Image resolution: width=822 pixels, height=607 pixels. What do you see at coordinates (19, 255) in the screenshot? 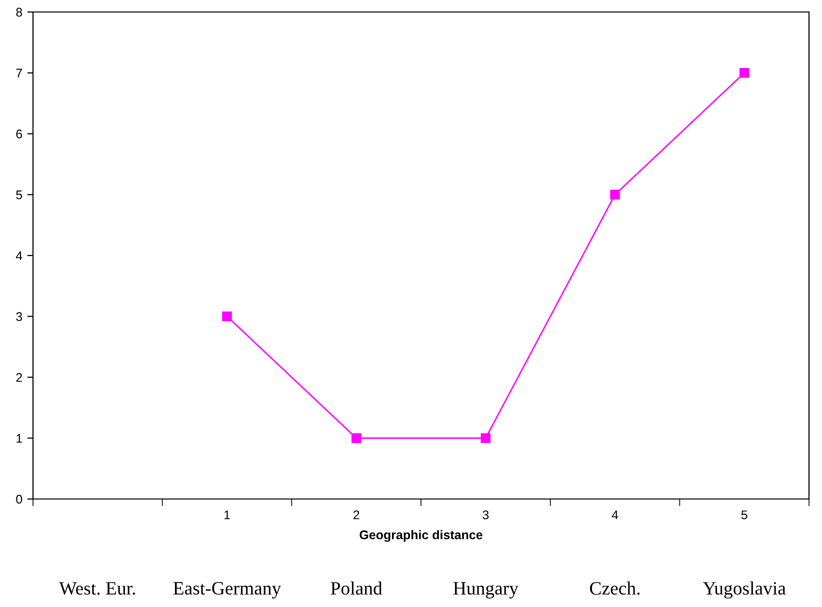
I see `y-tick-label: 4` at bounding box center [19, 255].